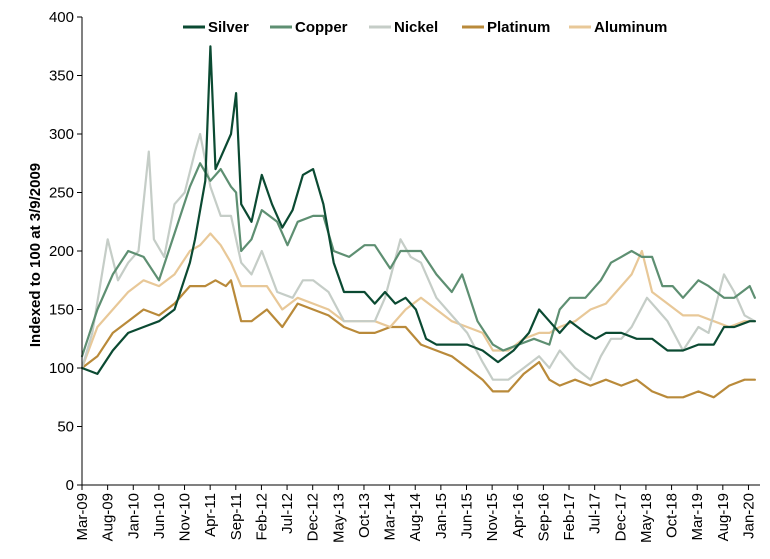  Describe the element at coordinates (646, 518) in the screenshot. I see `x-tick-label: May-18` at that location.